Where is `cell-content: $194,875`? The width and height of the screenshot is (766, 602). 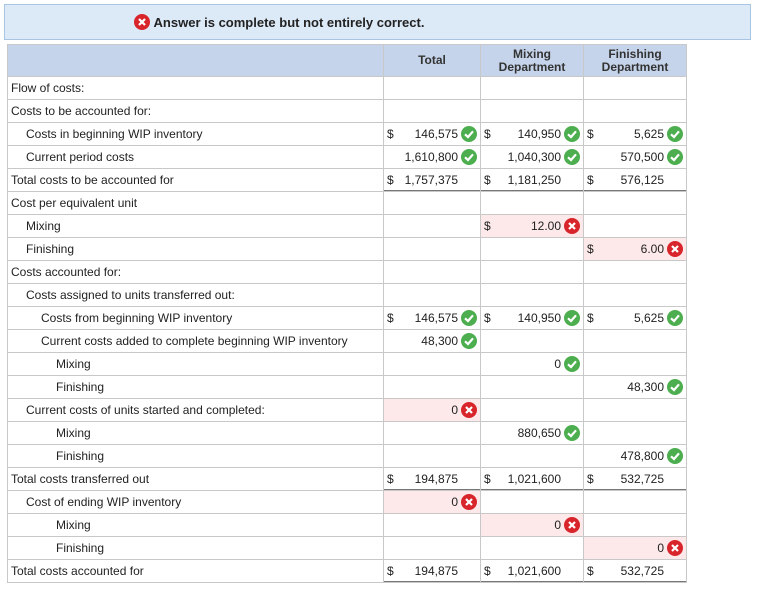 cell-content: $194,875 is located at coordinates (432, 479).